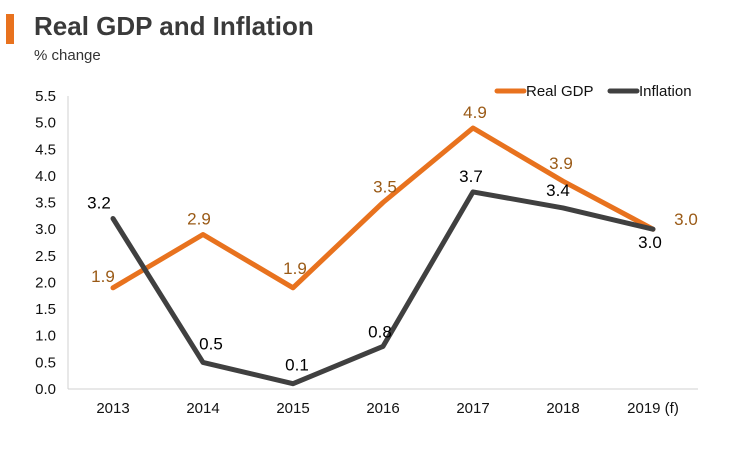 The width and height of the screenshot is (747, 451). What do you see at coordinates (112, 408) in the screenshot?
I see `x-tick-label: 2013` at bounding box center [112, 408].